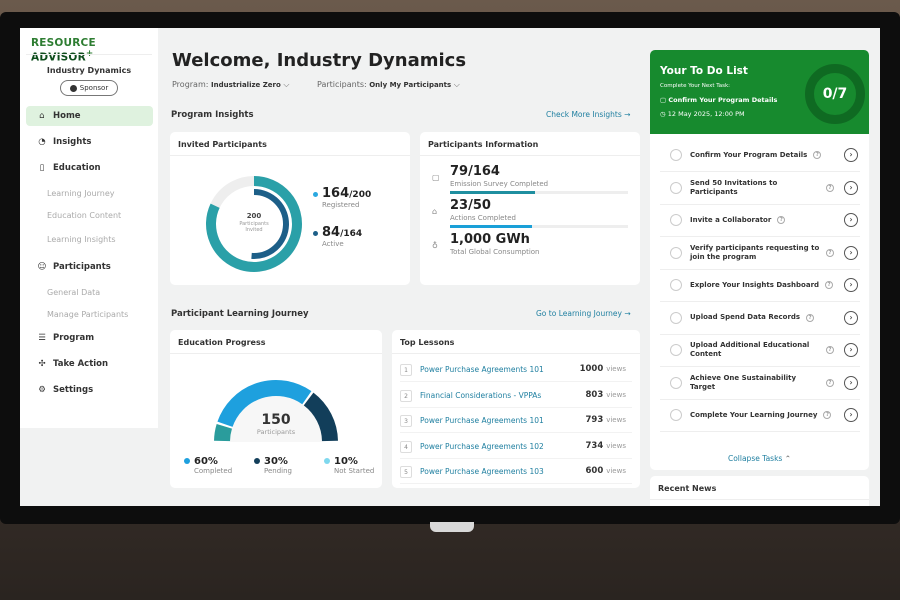  I want to click on program-insights-heading: Program Insights, so click(212, 115).